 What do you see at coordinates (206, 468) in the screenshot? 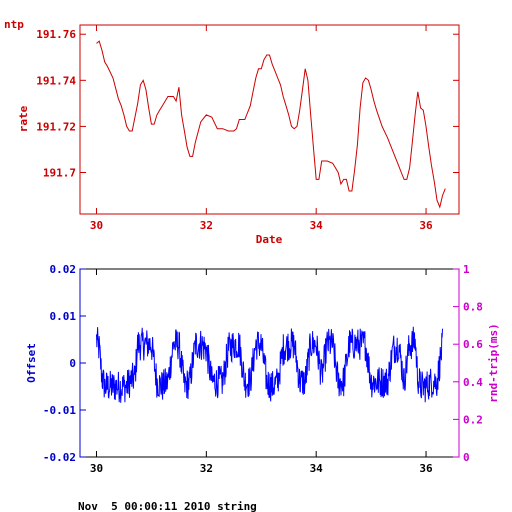
I see `offset-x-tick-label: 32` at bounding box center [206, 468].